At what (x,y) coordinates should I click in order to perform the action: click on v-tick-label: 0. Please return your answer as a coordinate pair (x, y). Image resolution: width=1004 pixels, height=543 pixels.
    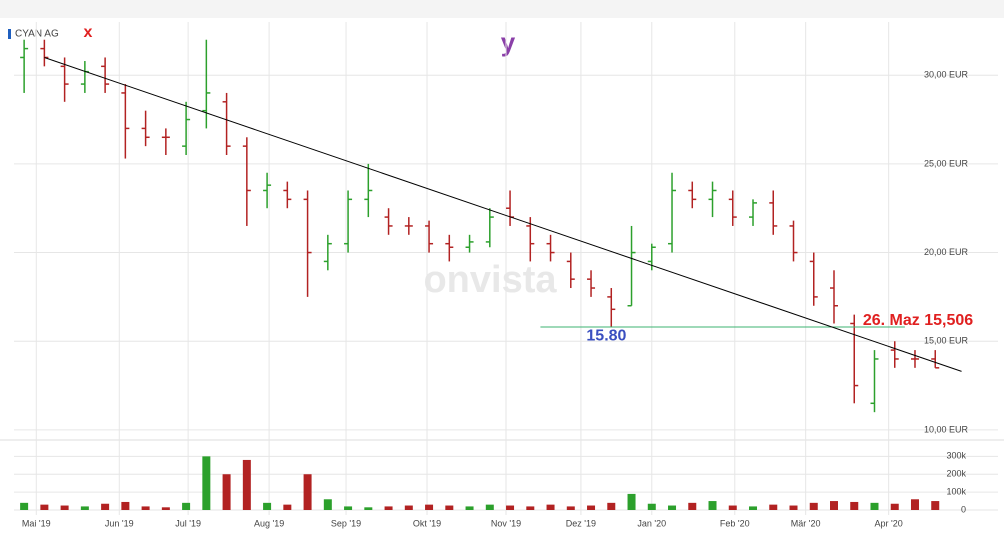
    Looking at the image, I should click on (963, 509).